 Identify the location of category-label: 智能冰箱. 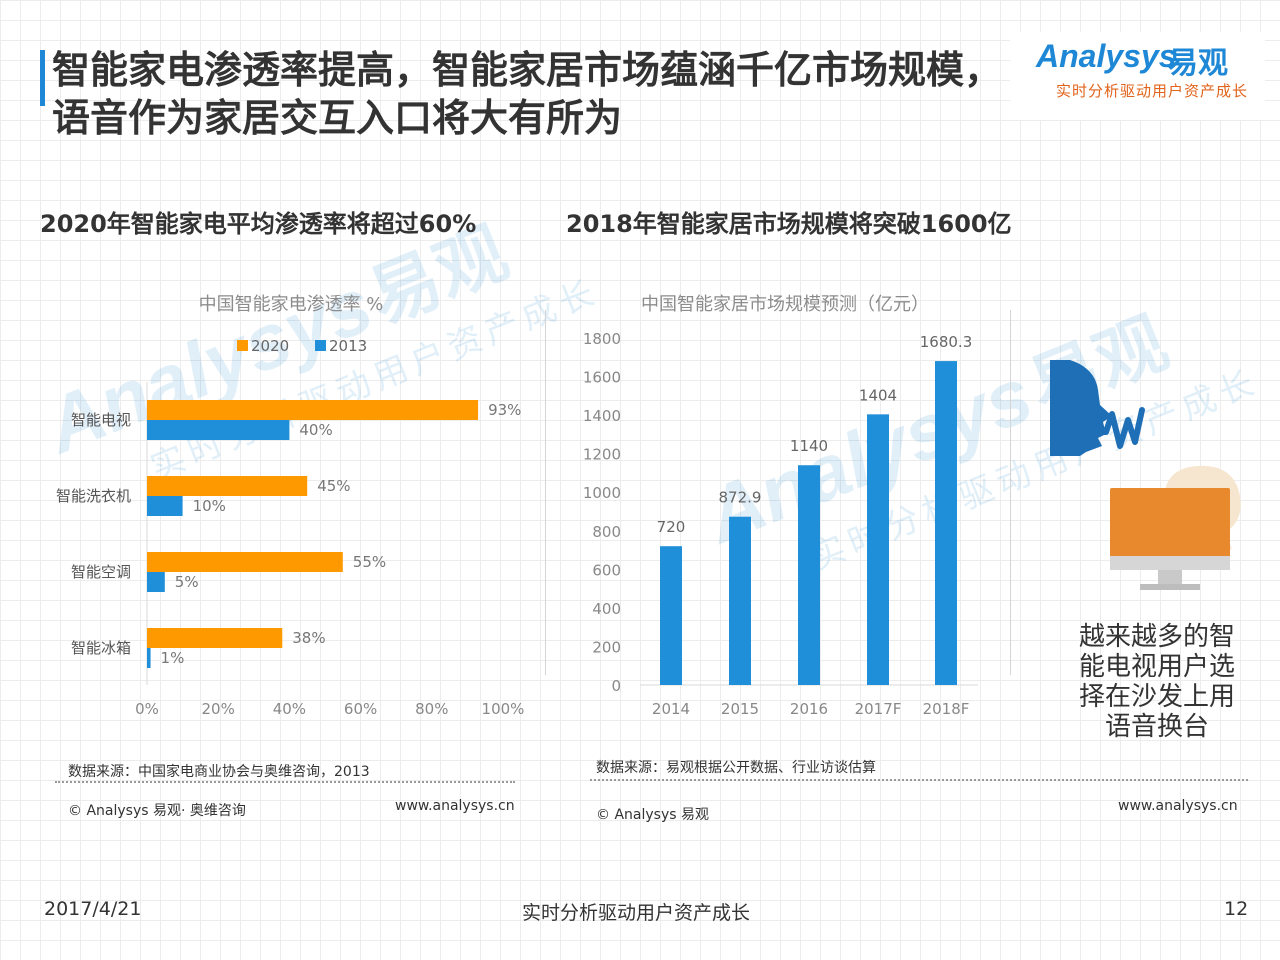
(101, 648).